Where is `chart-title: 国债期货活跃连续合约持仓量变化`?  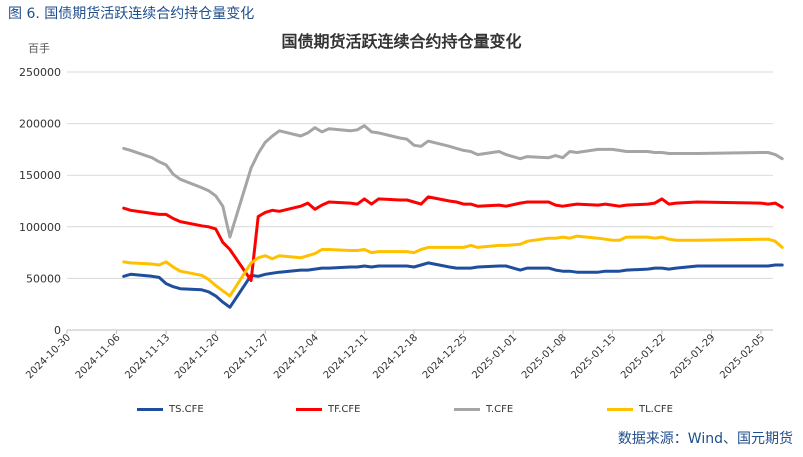 chart-title: 国债期货活跃连续合约持仓量变化 is located at coordinates (401, 41).